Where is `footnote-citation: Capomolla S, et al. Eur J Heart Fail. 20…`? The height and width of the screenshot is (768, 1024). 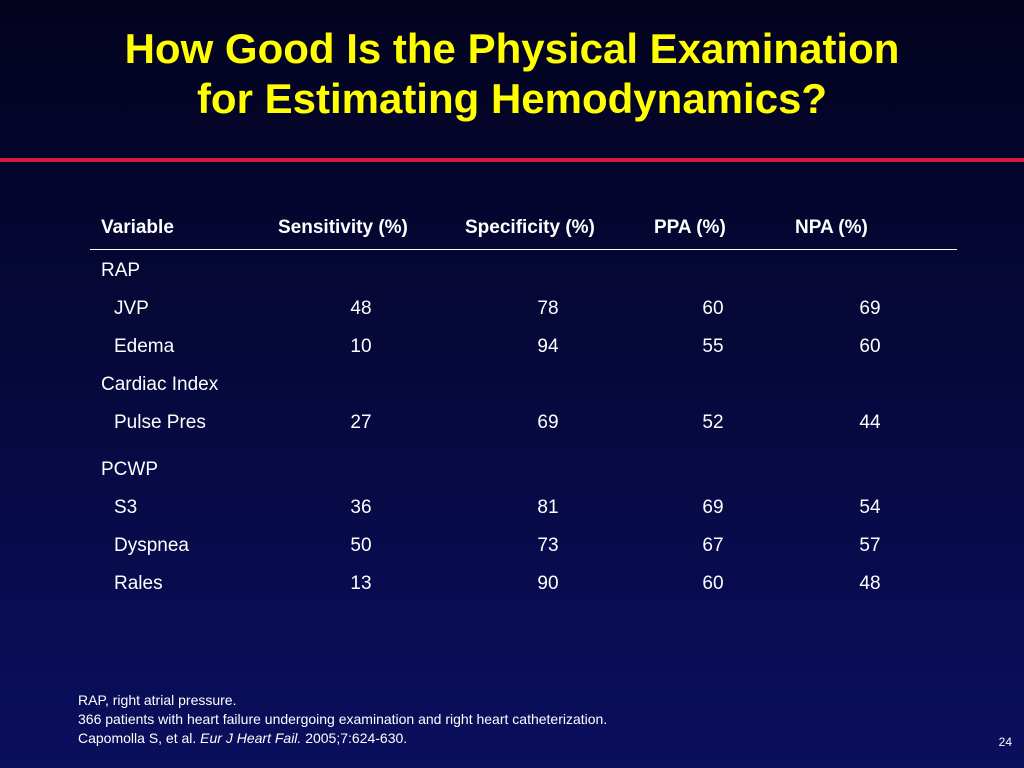
footnote-citation: Capomolla S, et al. Eur J Heart Fail. 20… is located at coordinates (342, 738).